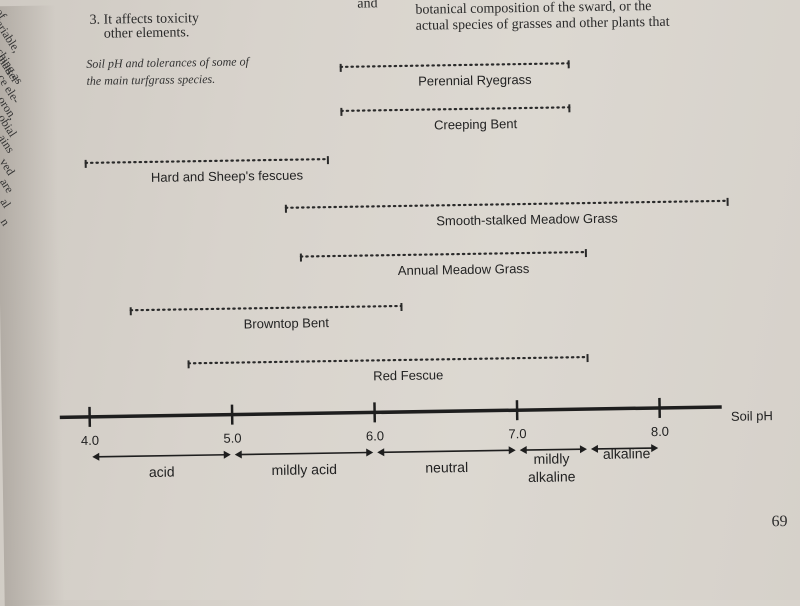 This screenshot has height=606, width=800. Describe the element at coordinates (287, 323) in the screenshot. I see `bar-label: Browntop Bent` at that location.